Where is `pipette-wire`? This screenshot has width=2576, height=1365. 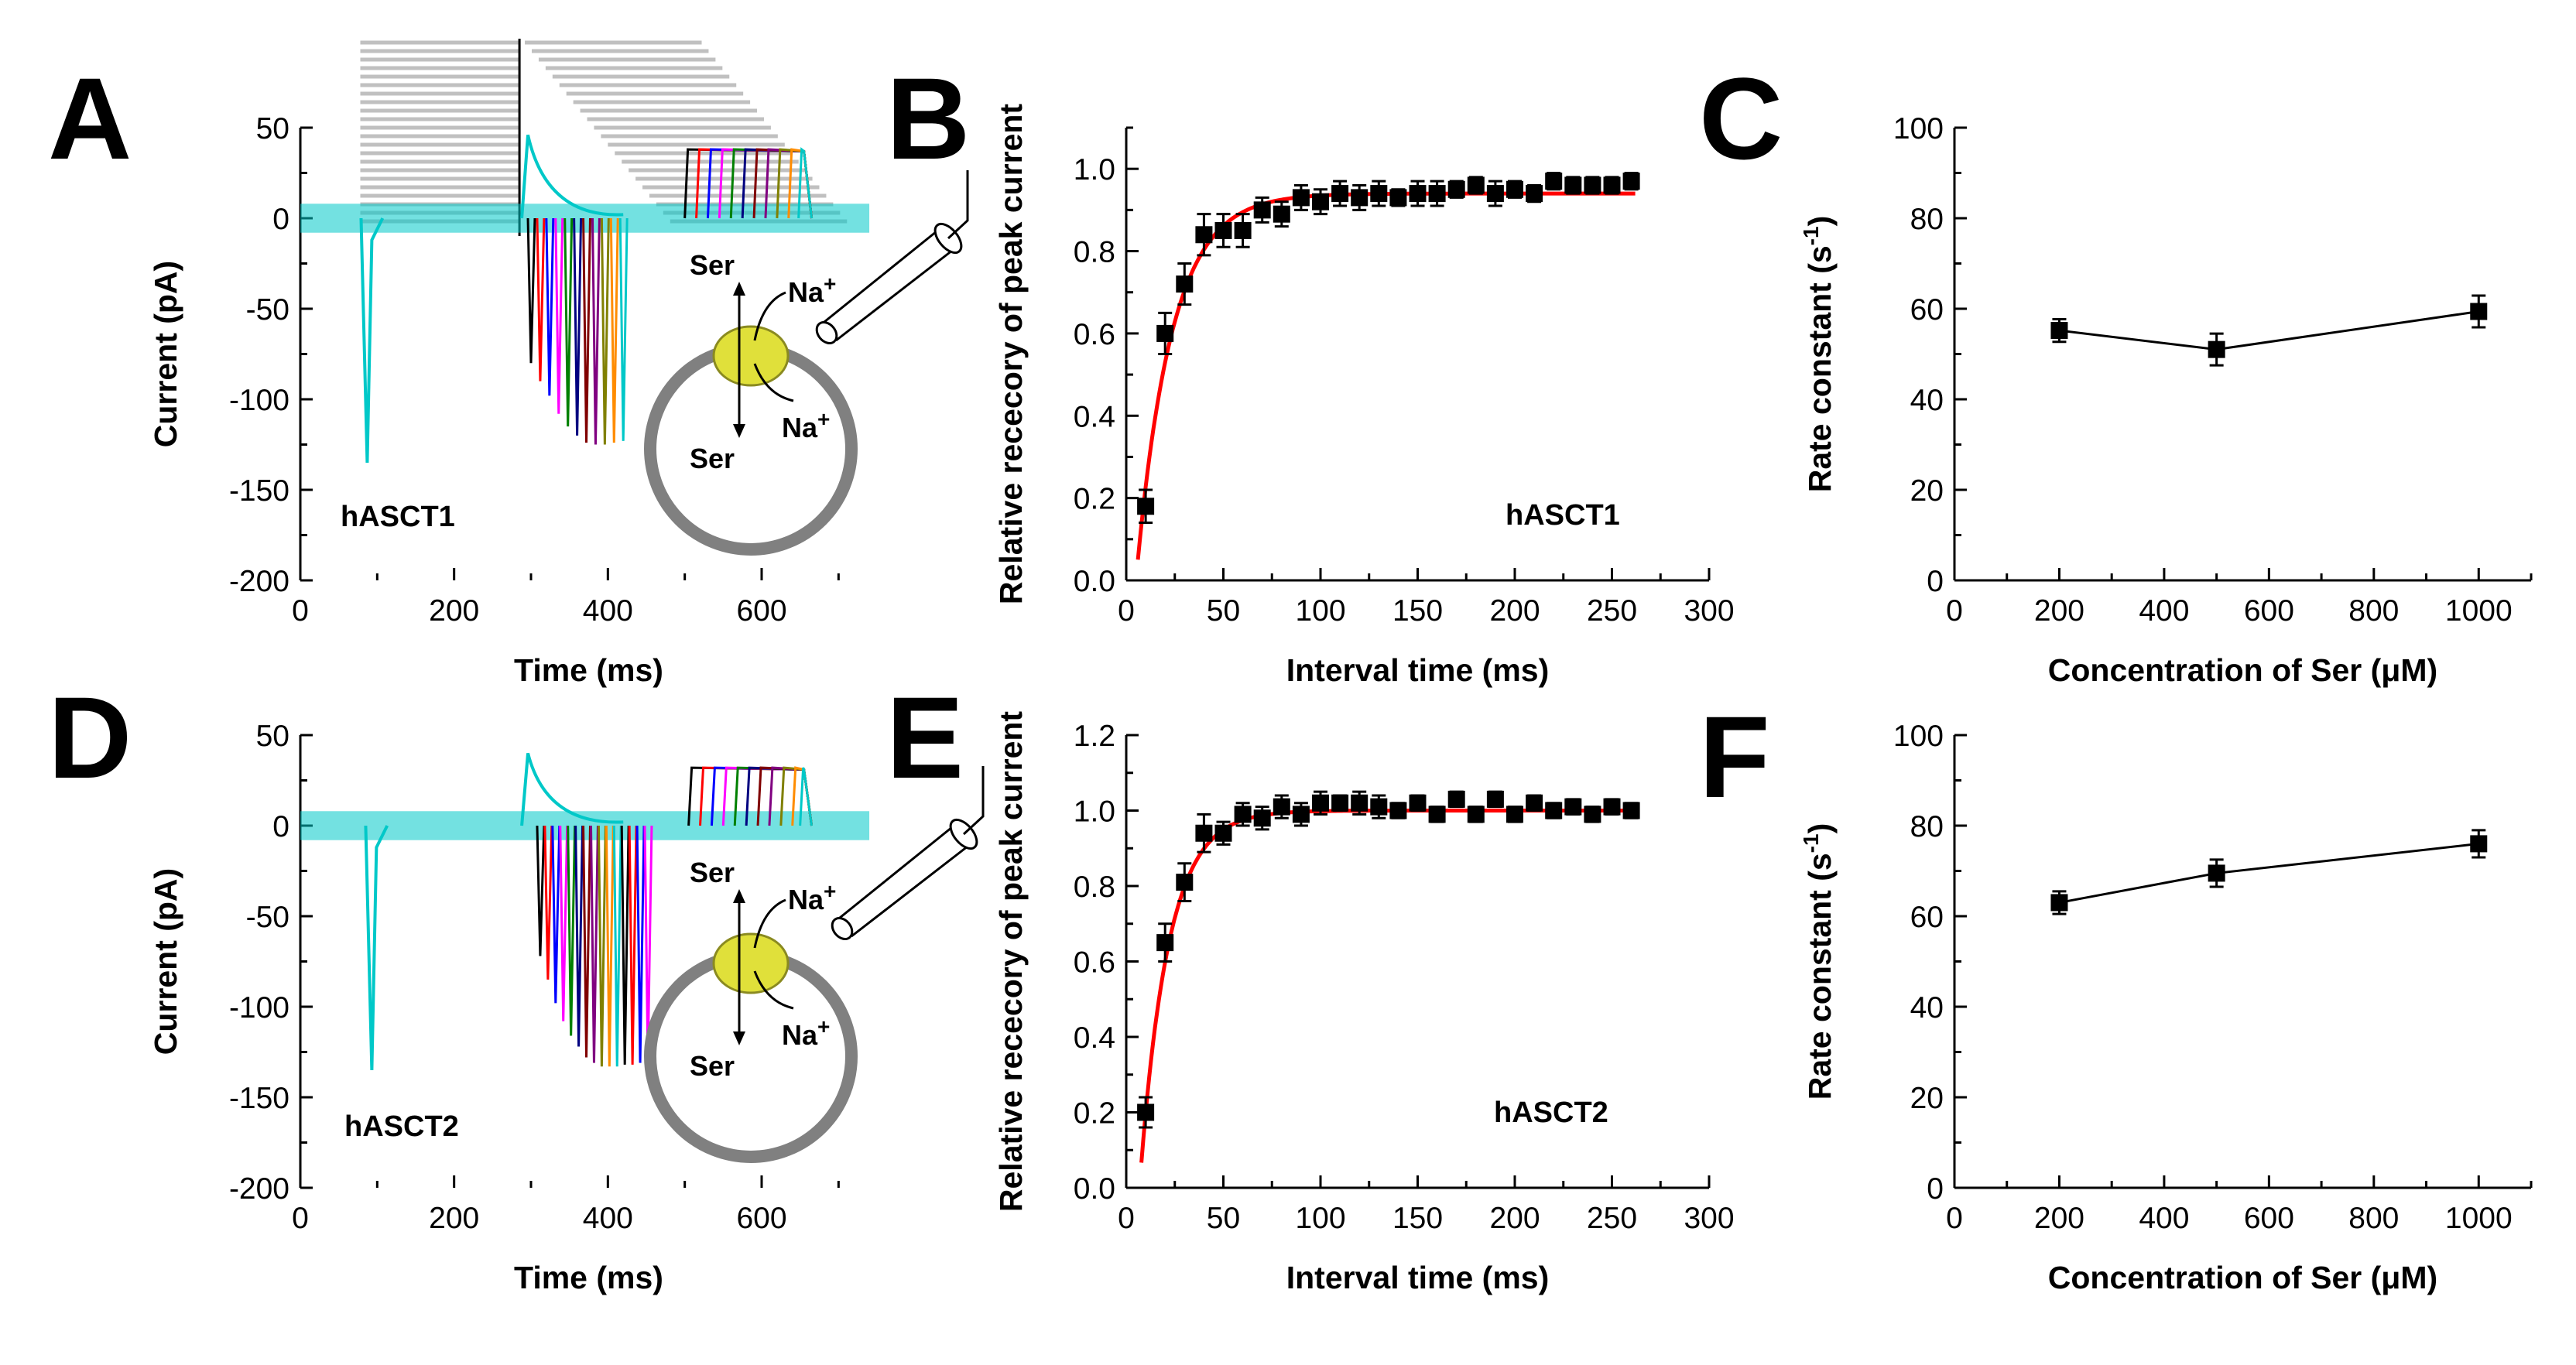
pipette-wire is located at coordinates (973, 801).